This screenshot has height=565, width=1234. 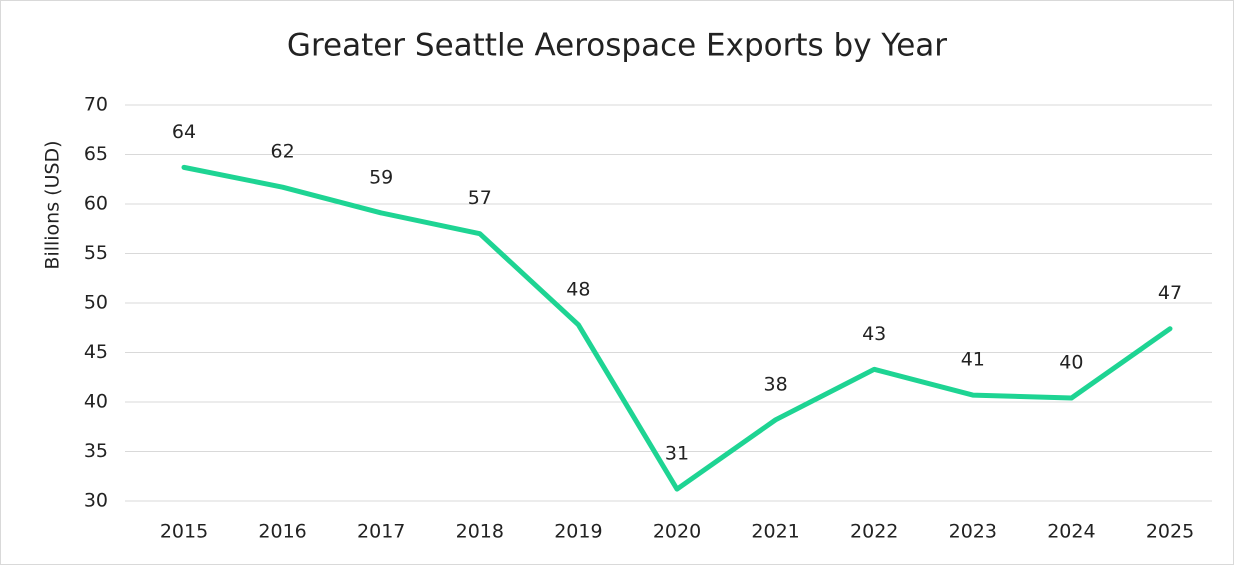 I want to click on data-label: 59, so click(x=381, y=177).